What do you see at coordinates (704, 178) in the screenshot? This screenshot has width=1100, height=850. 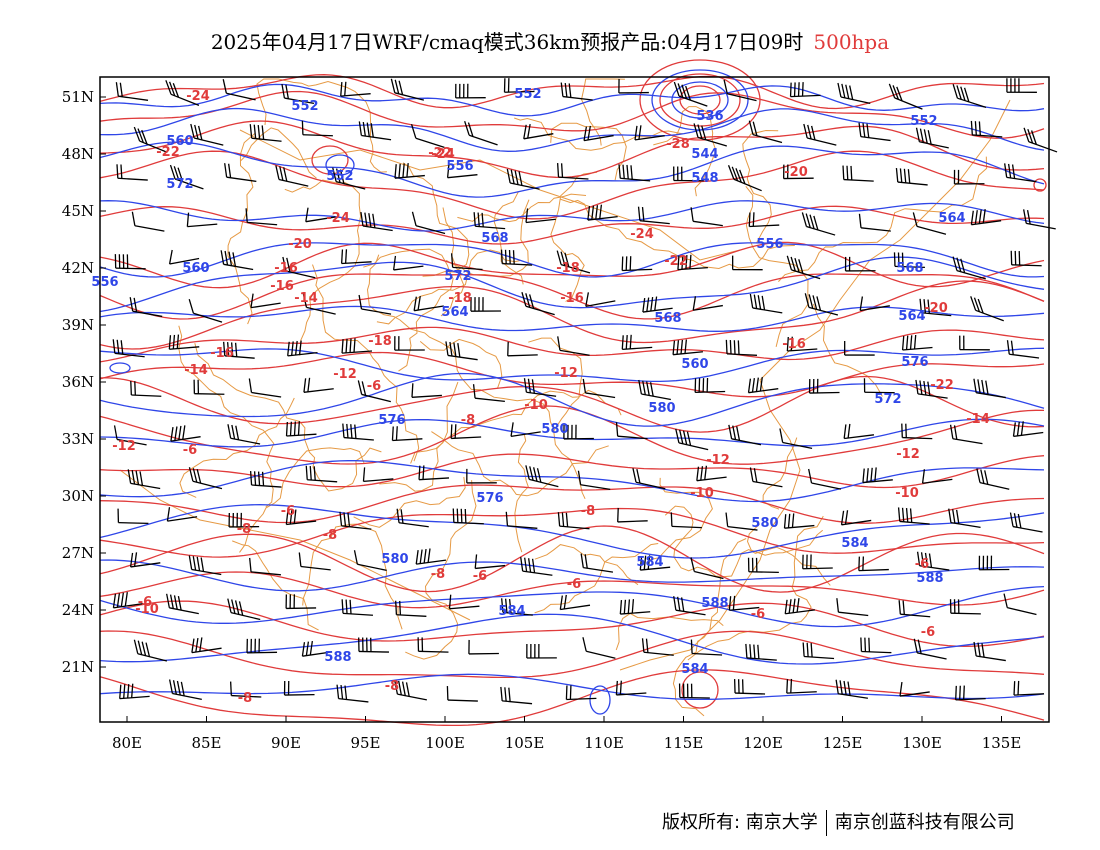 I see `geopotential-label: 548` at bounding box center [704, 178].